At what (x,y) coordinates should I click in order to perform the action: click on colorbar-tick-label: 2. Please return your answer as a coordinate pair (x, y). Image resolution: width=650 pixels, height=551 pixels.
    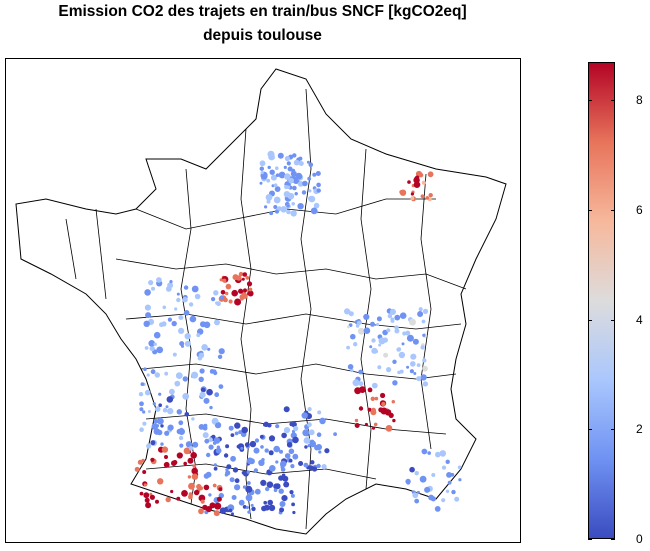
    Looking at the image, I should click on (639, 429).